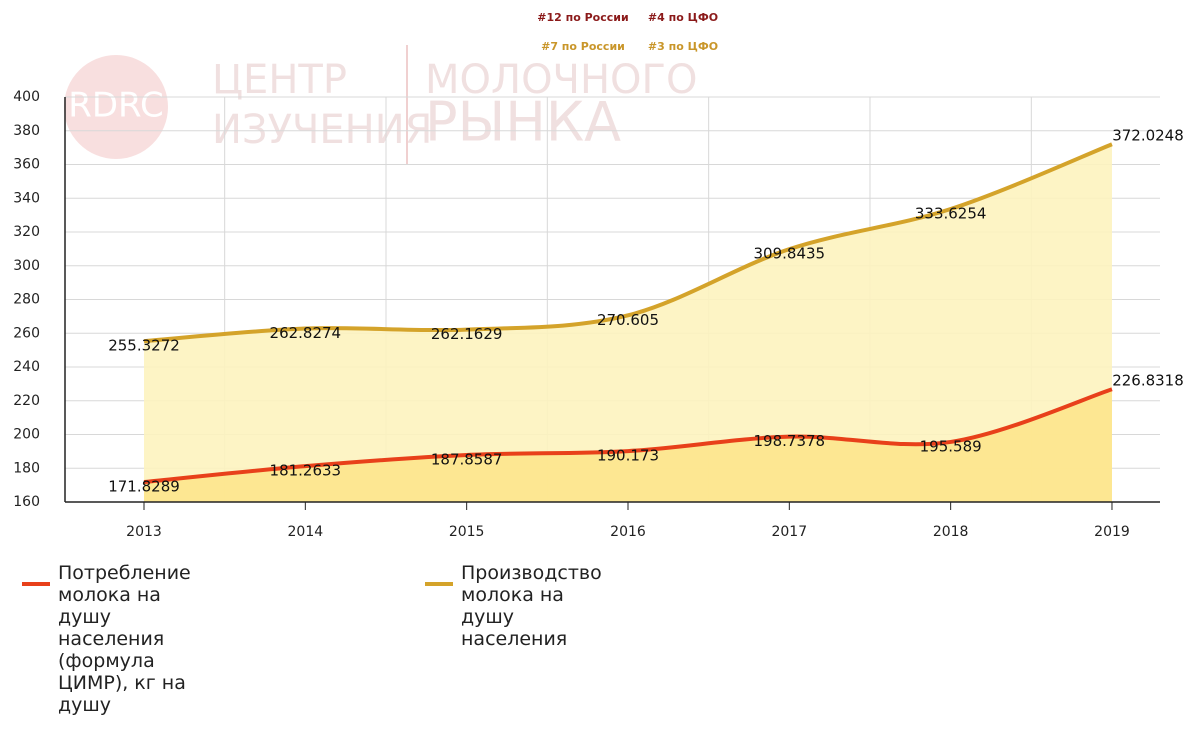 This screenshot has height=743, width=1188. Describe the element at coordinates (306, 532) in the screenshot. I see `x-tick-label: 2014` at that location.